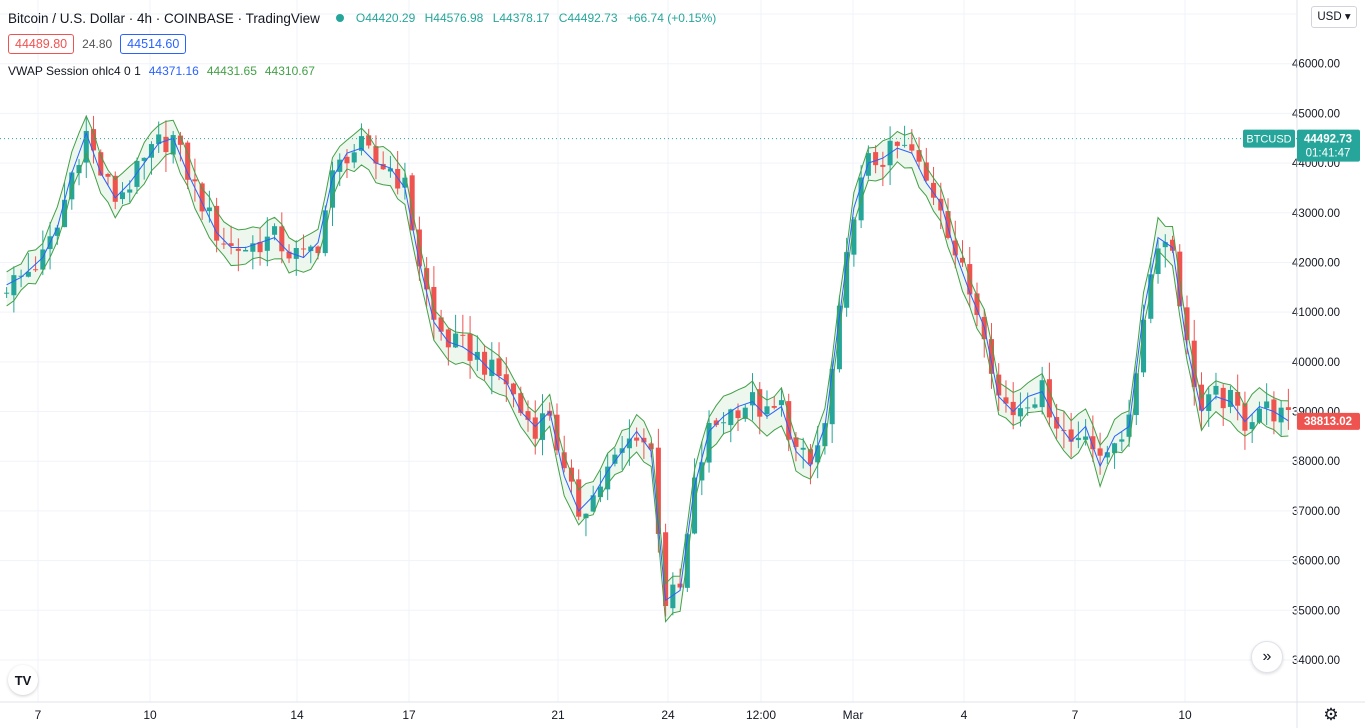 Image resolution: width=1365 pixels, height=728 pixels. What do you see at coordinates (74, 71) in the screenshot?
I see `indicator-name: VWAP Session ohlc4 0 1` at bounding box center [74, 71].